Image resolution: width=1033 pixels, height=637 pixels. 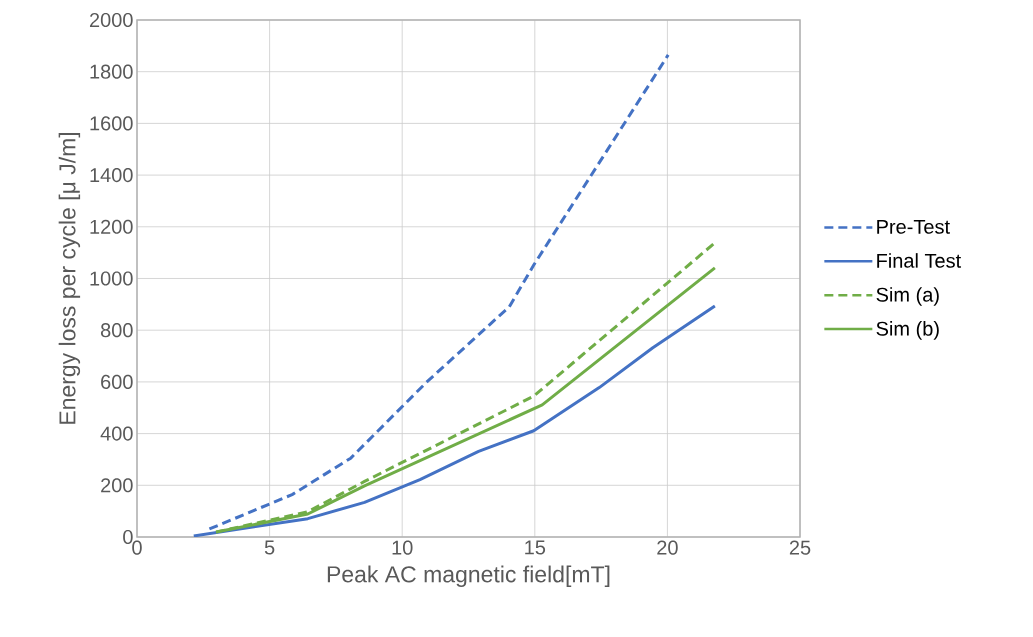 I want to click on y-tick-label: 200, so click(x=117, y=485).